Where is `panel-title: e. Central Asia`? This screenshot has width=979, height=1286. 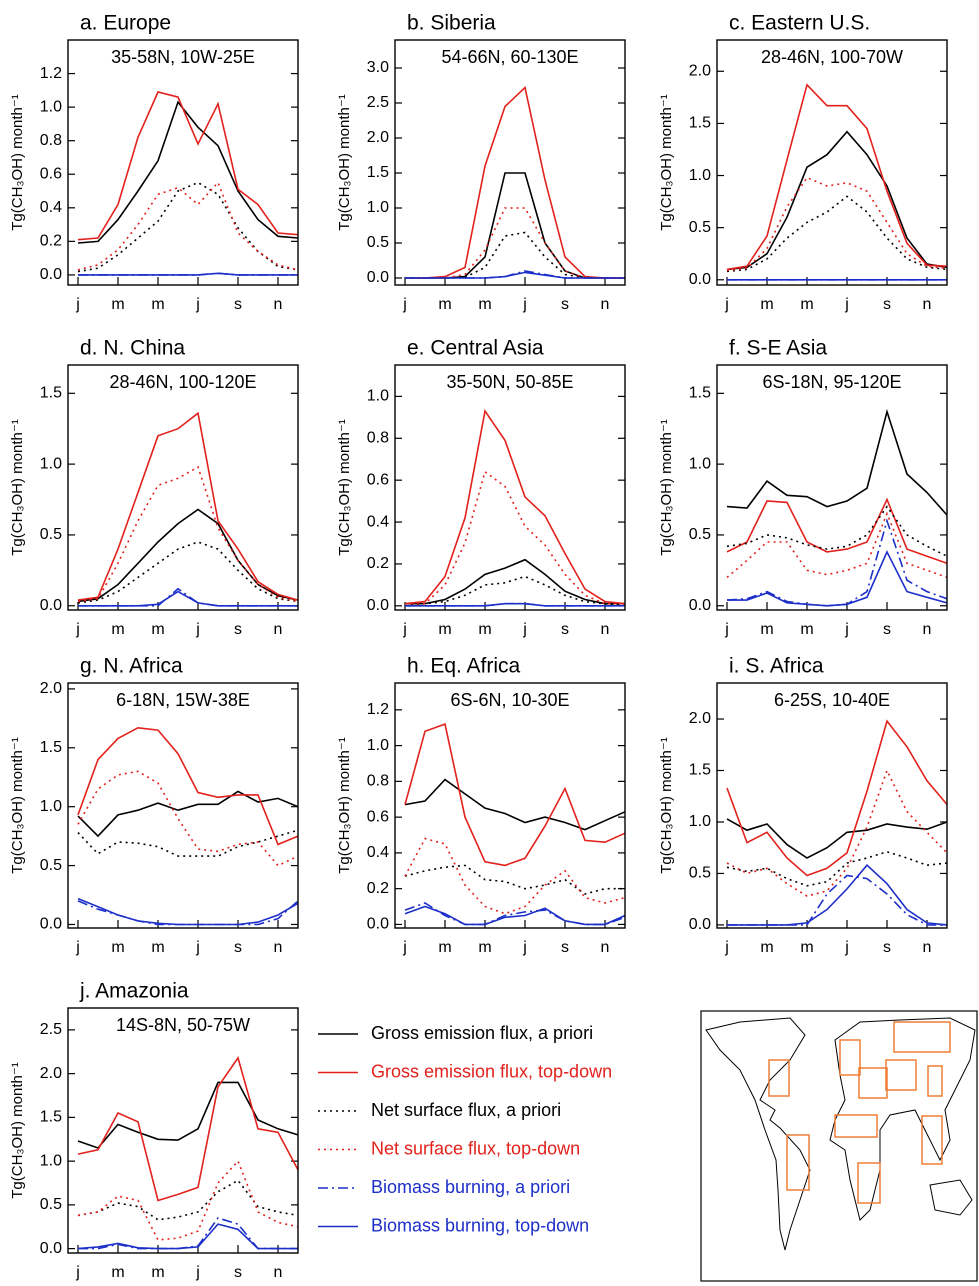
panel-title: e. Central Asia is located at coordinates (475, 348).